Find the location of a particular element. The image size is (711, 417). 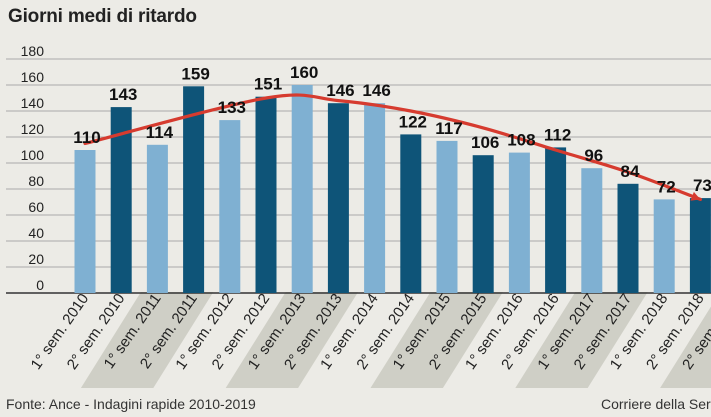

data-label: 117 is located at coordinates (448, 128).